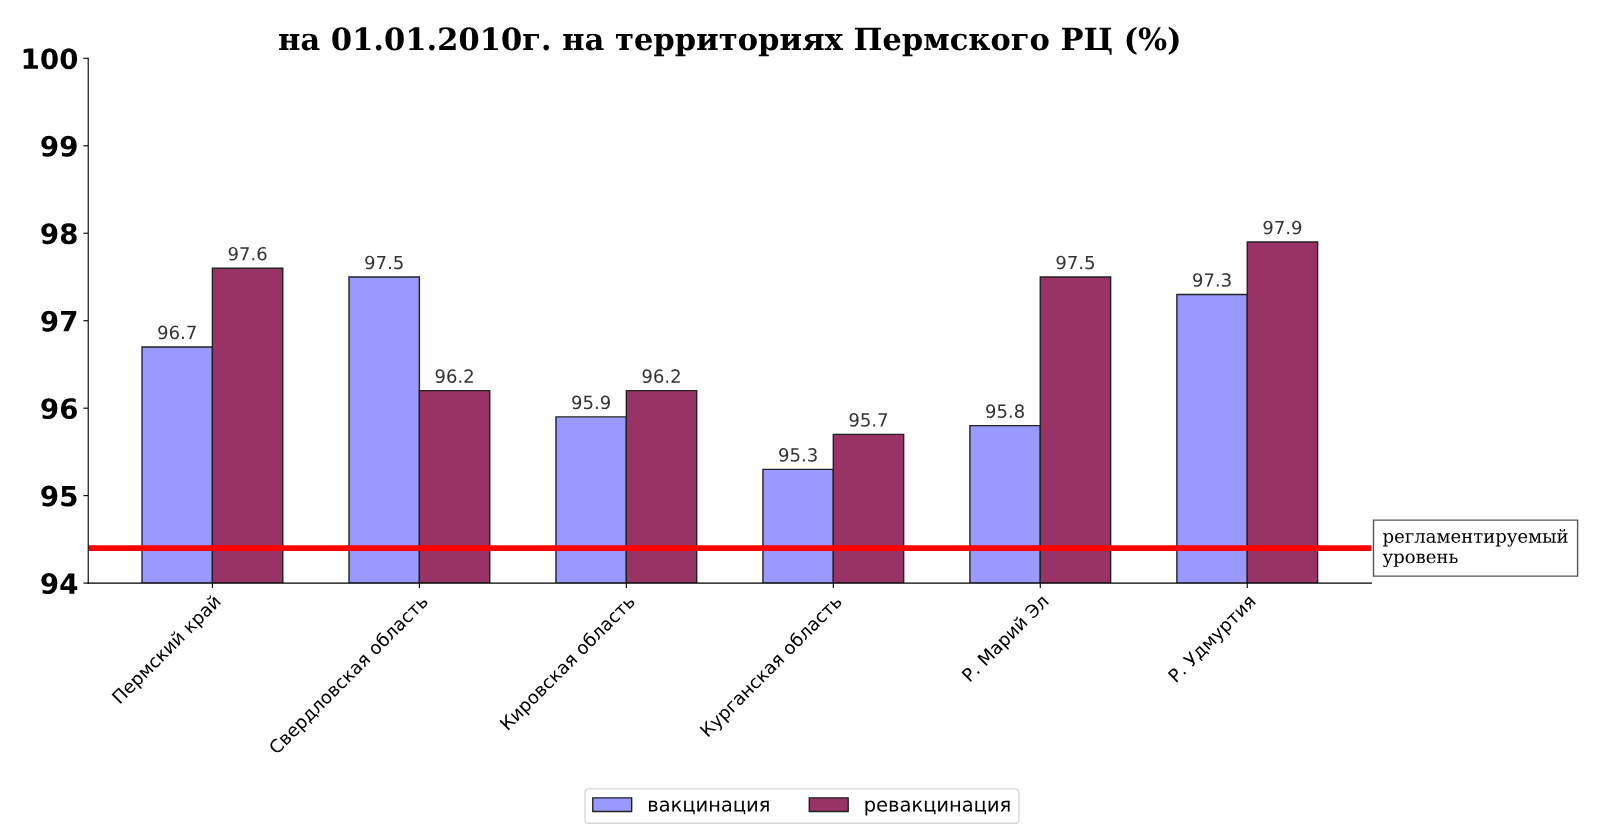 This screenshot has height=833, width=1604. What do you see at coordinates (177, 332) in the screenshot?
I see `data-label: 96.7` at bounding box center [177, 332].